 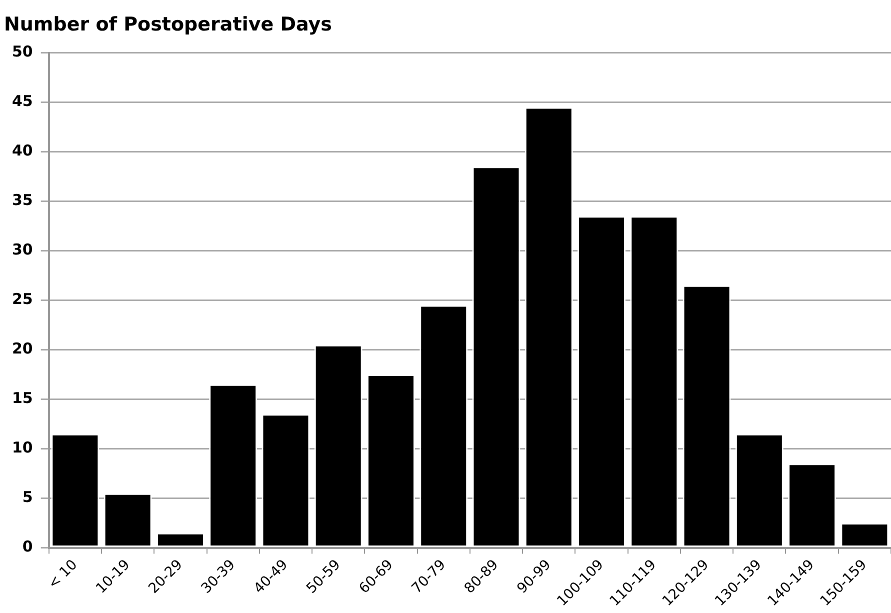 I want to click on y-tick-label: 20, so click(x=22, y=349).